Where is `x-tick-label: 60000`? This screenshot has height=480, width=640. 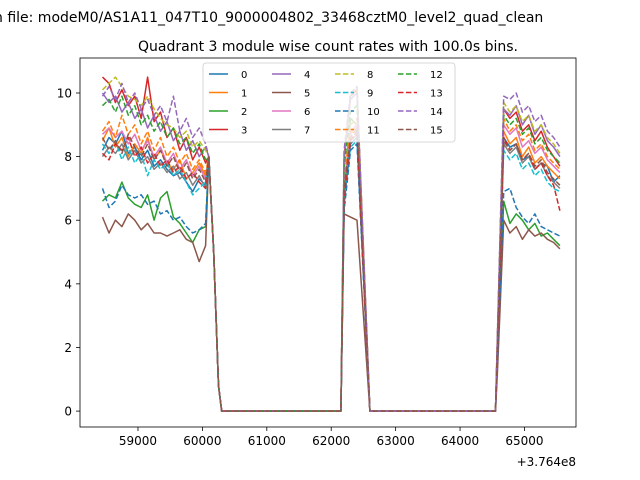
x-tick-label: 60000 is located at coordinates (202, 441).